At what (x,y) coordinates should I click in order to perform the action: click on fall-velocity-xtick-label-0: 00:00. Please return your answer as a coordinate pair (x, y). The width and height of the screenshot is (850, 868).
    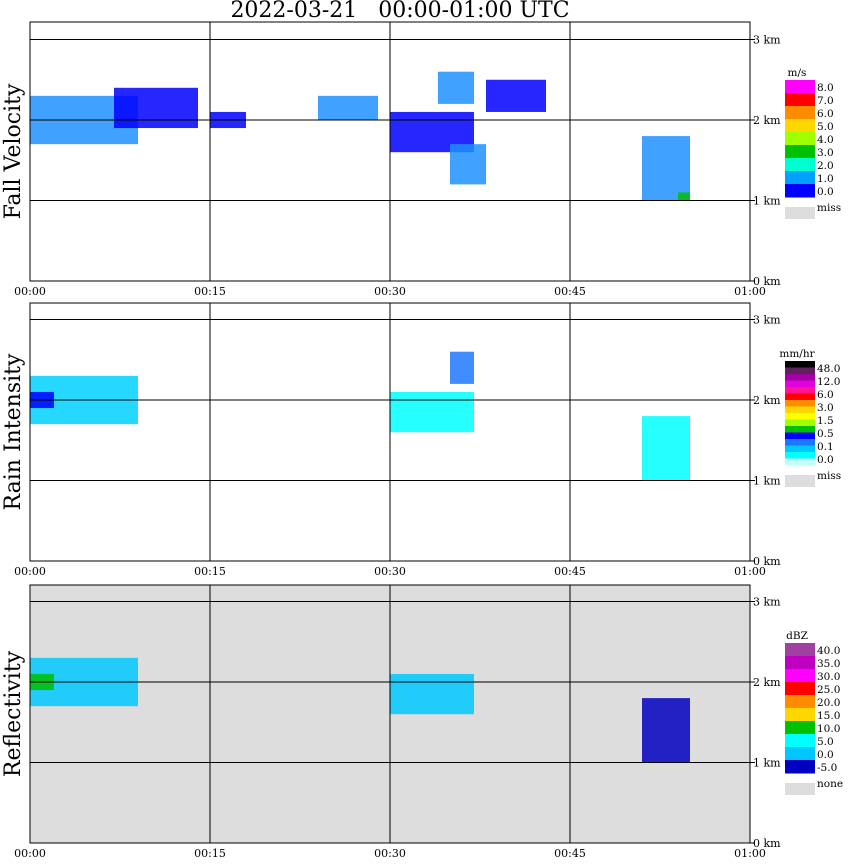
    Looking at the image, I should click on (30, 291).